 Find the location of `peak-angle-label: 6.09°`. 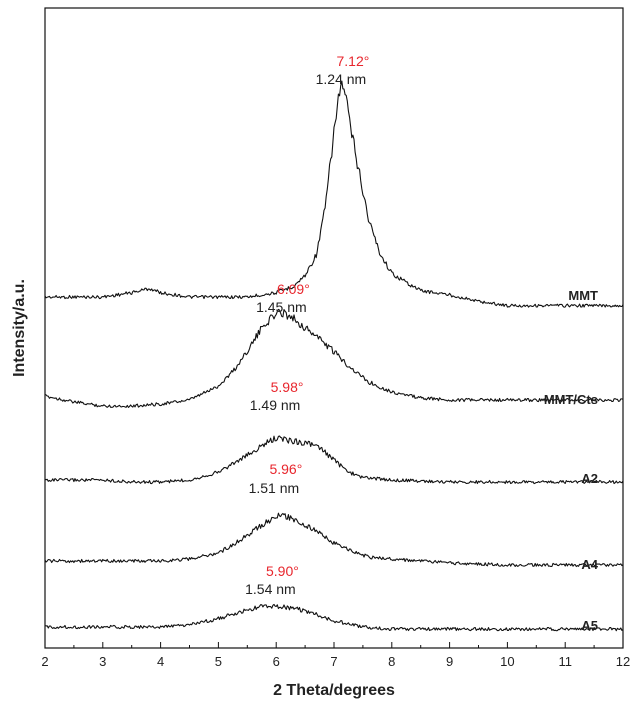

peak-angle-label: 6.09° is located at coordinates (293, 289).